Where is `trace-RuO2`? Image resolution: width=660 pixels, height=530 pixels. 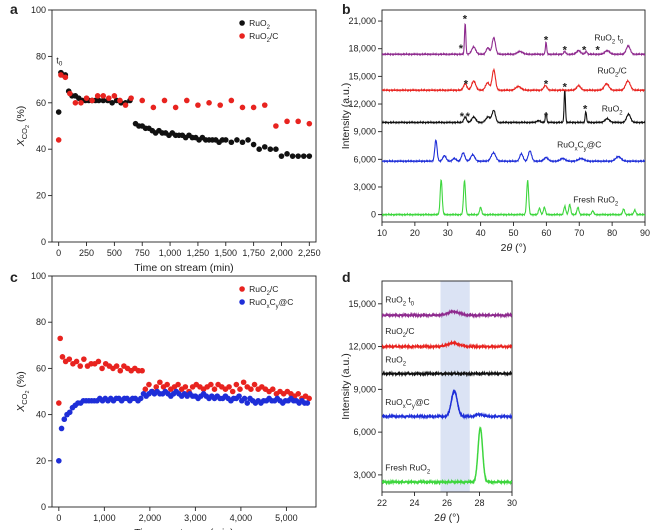 trace-RuO2 is located at coordinates (513, 107).